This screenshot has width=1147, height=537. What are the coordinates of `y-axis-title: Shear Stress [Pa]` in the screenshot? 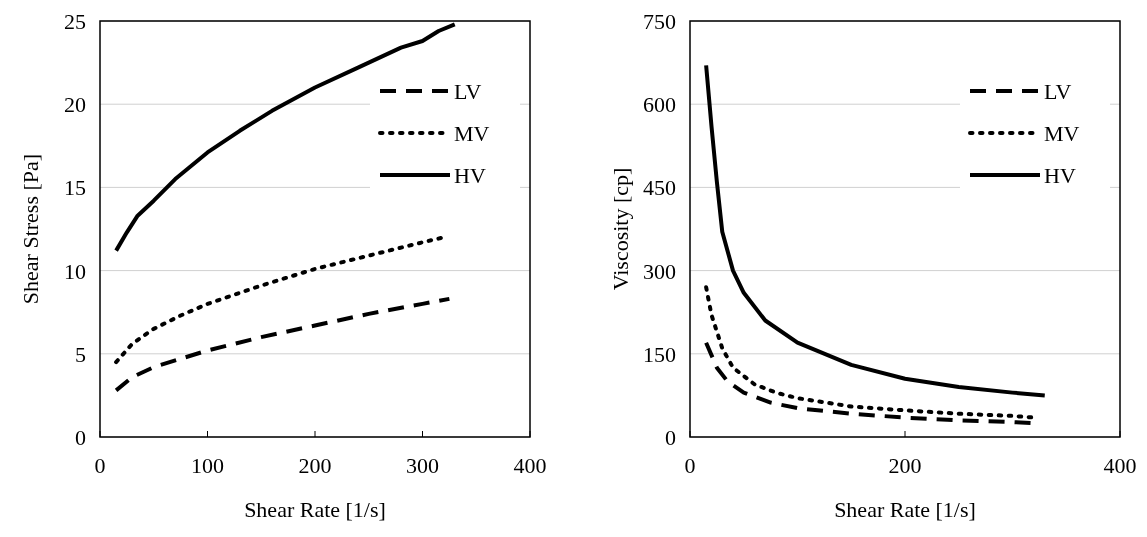 It's located at (30, 229).